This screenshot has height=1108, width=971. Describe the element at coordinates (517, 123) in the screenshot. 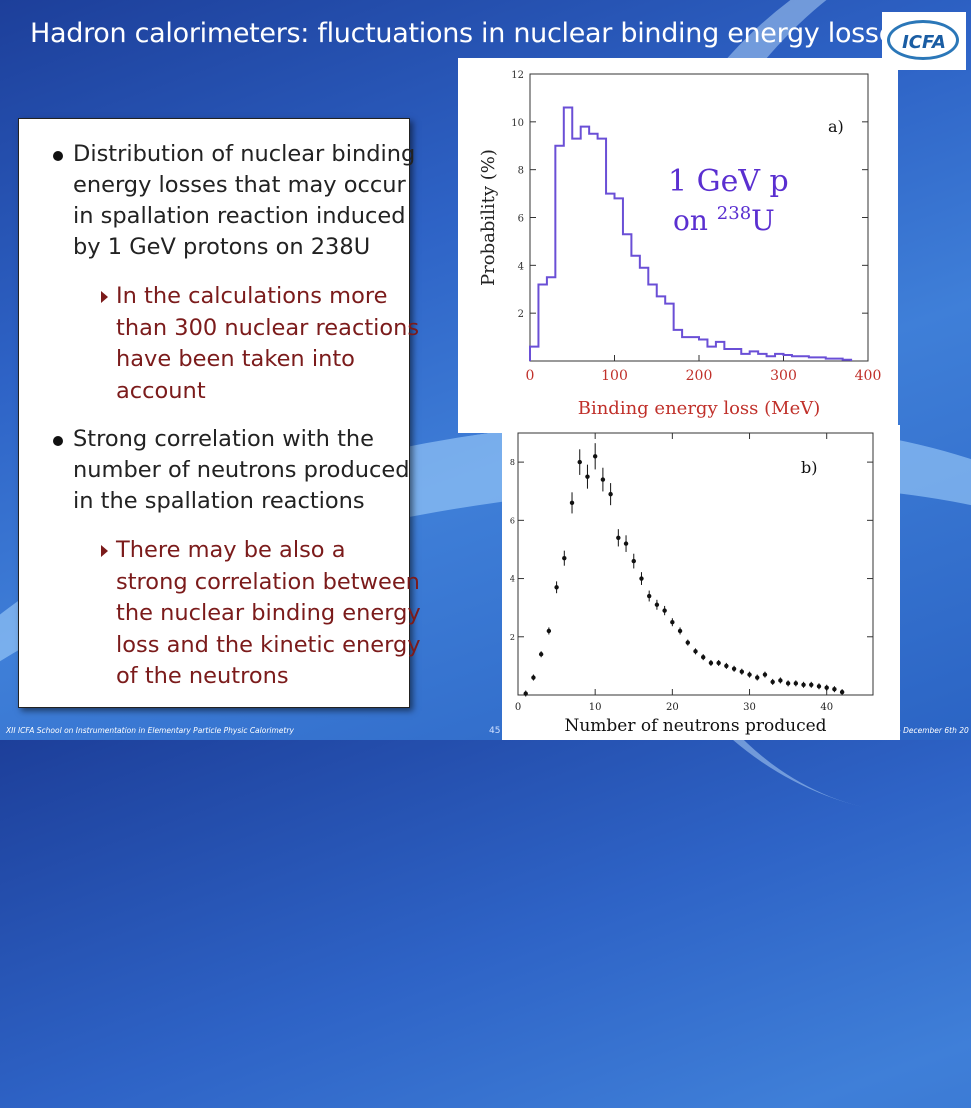

I see `y-tick-label: 10` at that location.